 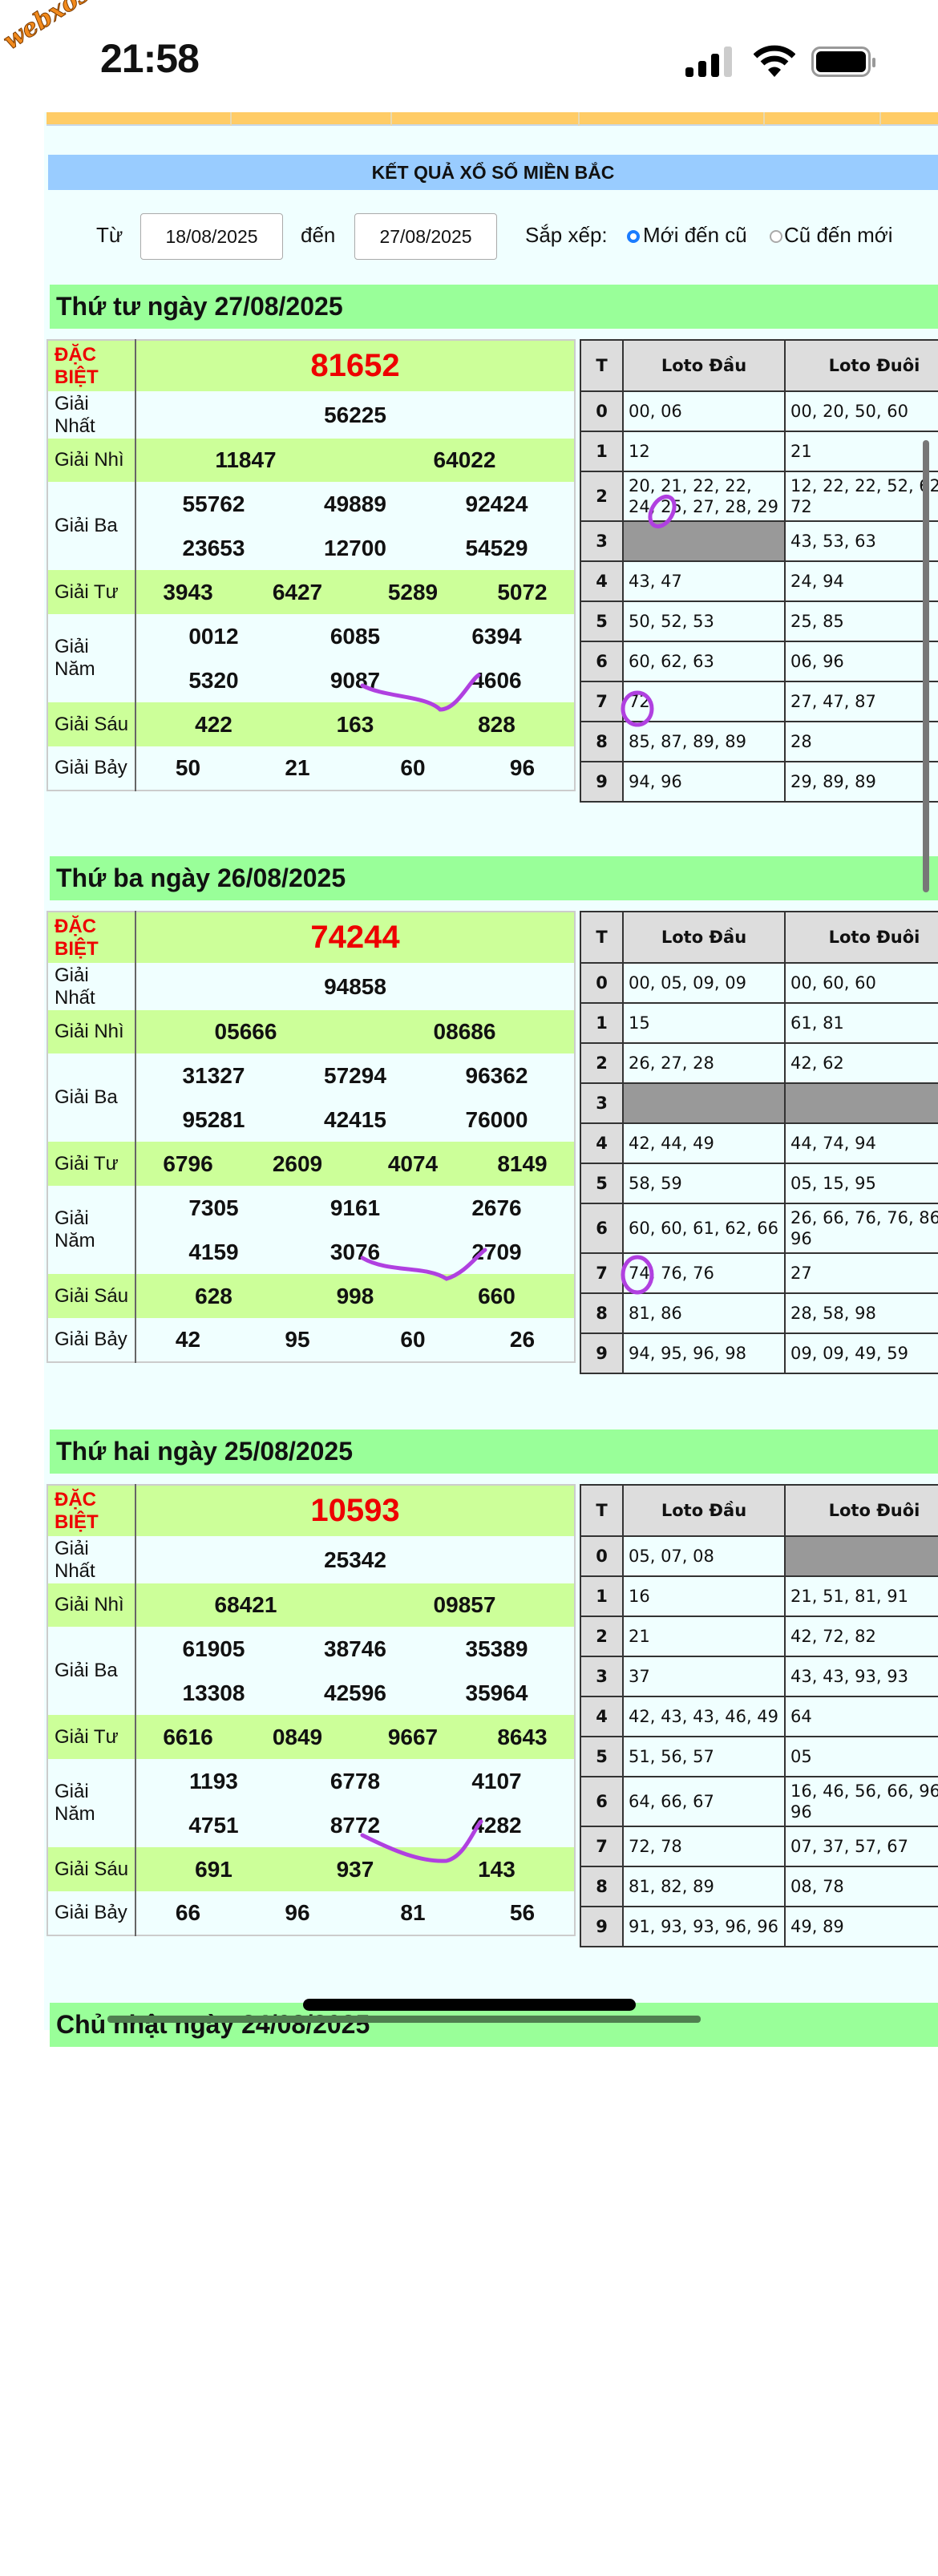 I want to click on loto-duoi: 09, 09, 49, 59, so click(x=861, y=1353).